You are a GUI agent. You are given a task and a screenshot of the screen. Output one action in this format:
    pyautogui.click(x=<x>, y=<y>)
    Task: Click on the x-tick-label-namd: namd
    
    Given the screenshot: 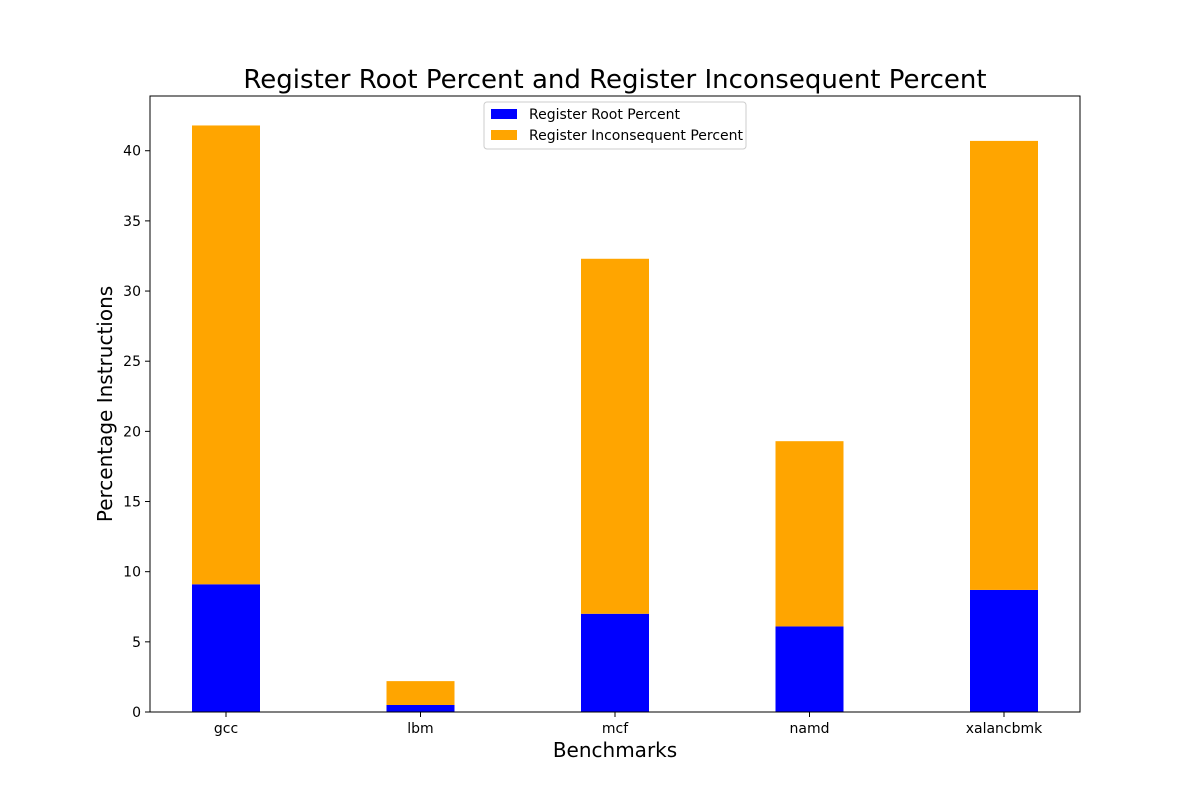 What is the action you would take?
    pyautogui.click(x=810, y=729)
    